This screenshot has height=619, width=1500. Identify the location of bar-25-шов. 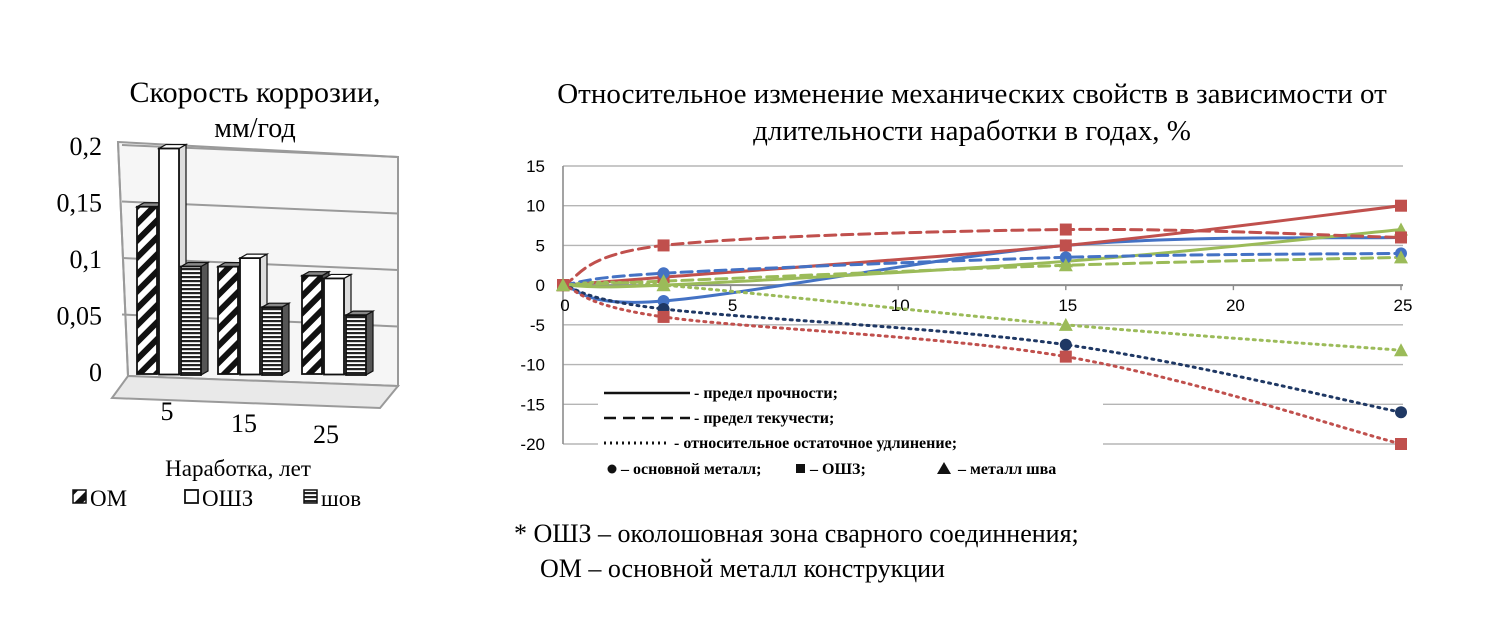
(359, 343).